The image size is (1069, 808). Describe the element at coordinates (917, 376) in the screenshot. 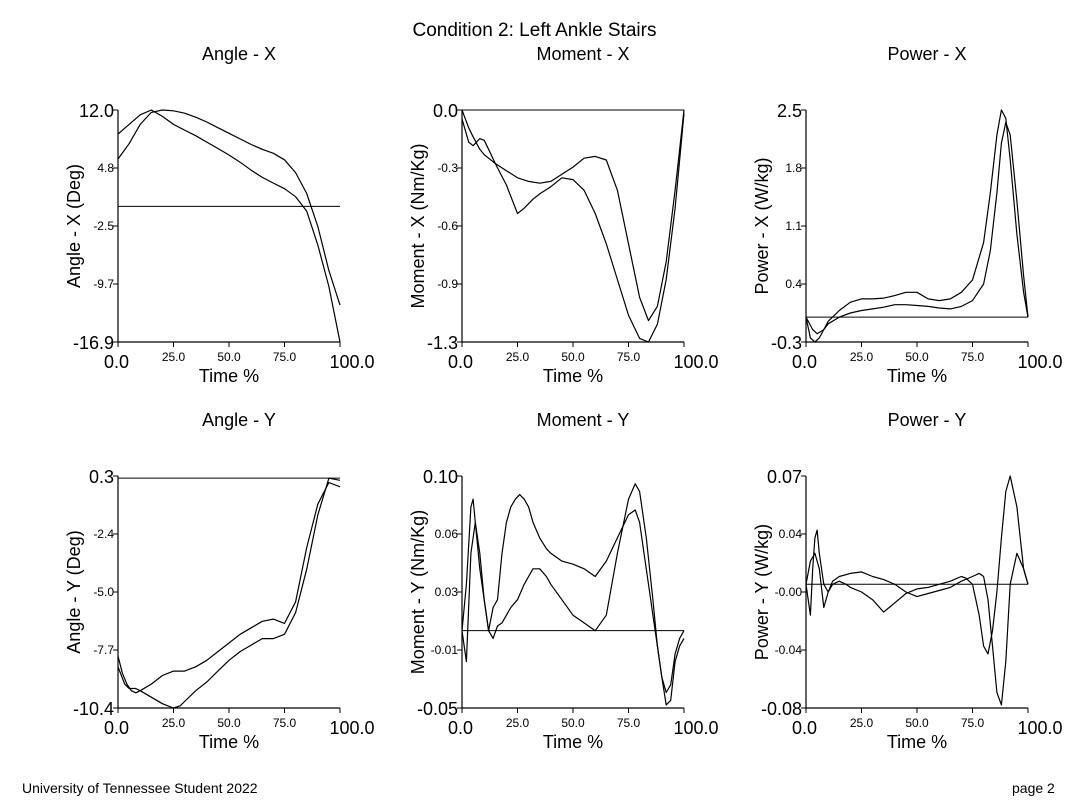

I see `panel-3-x-axis-label: Time %` at that location.